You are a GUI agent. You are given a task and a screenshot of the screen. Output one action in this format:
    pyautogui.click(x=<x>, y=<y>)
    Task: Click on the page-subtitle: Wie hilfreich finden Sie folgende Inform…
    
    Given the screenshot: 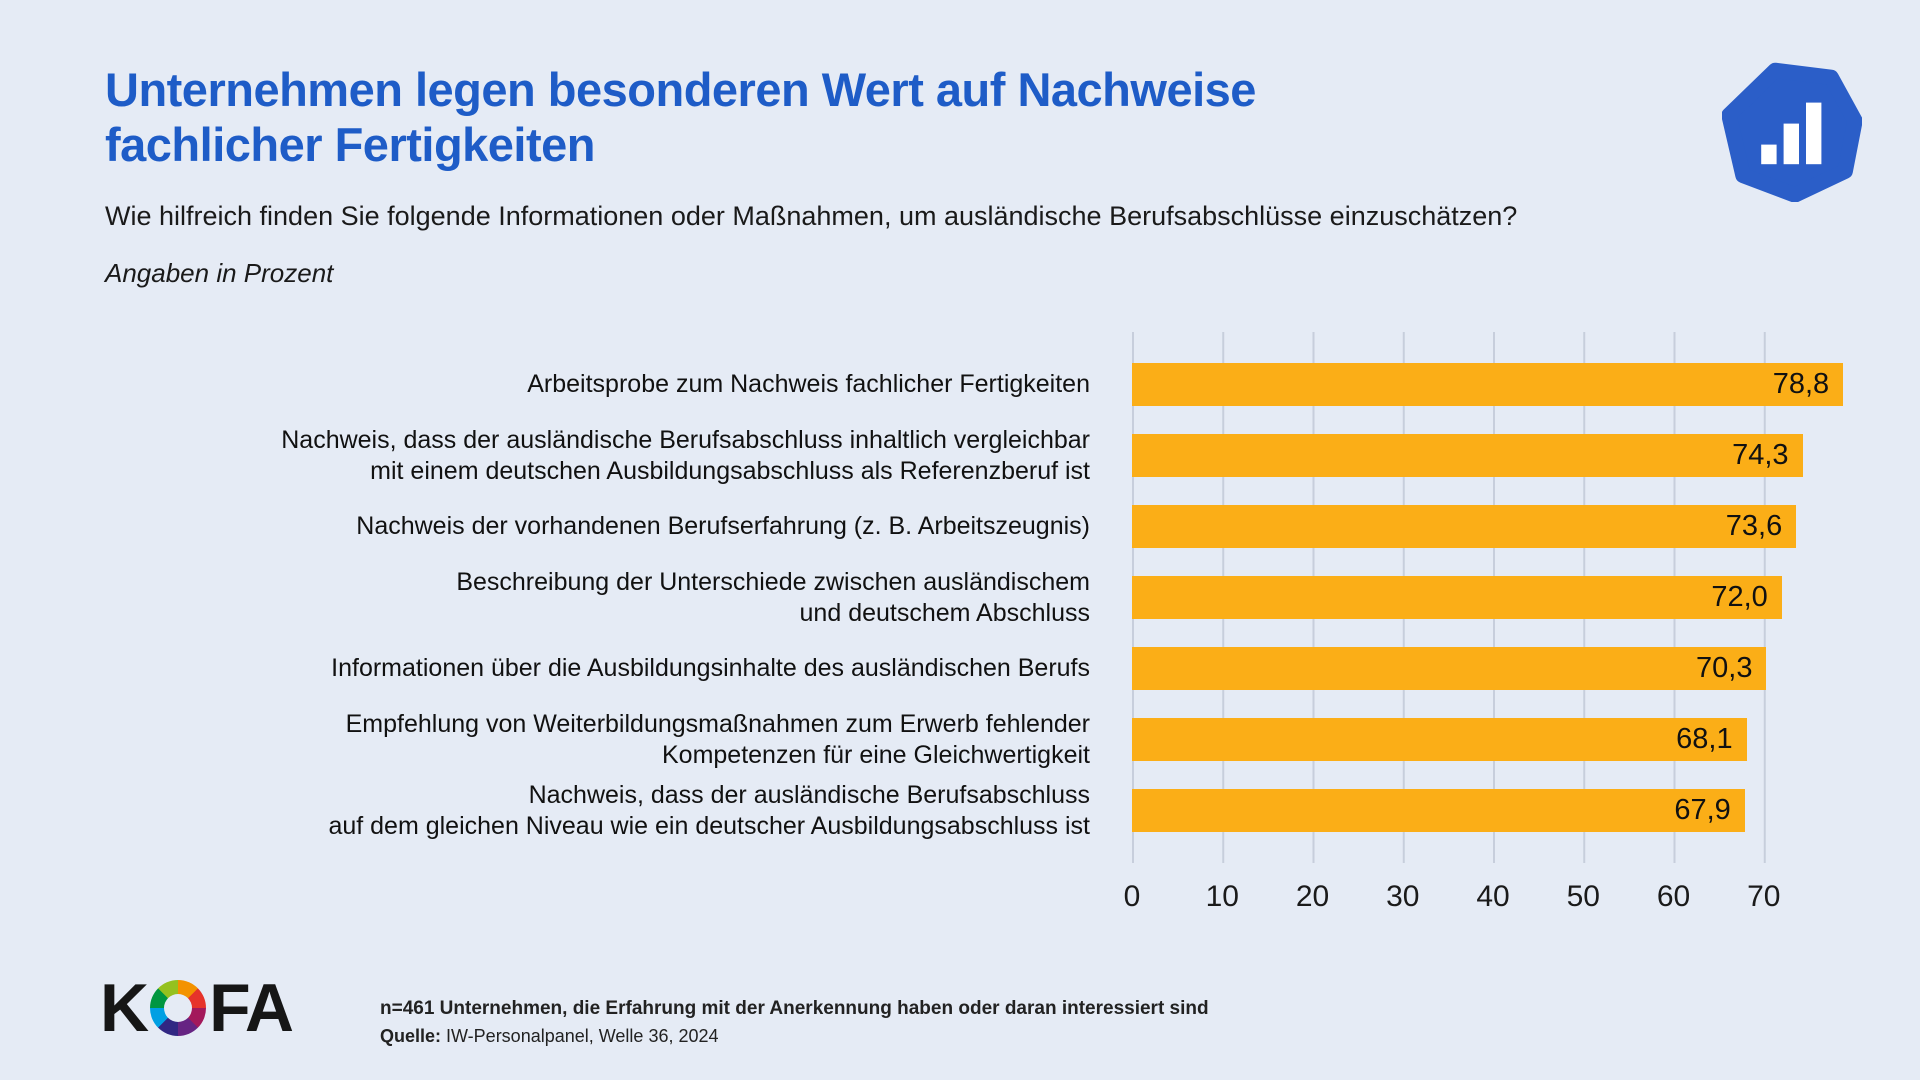 What is the action you would take?
    pyautogui.click(x=811, y=215)
    